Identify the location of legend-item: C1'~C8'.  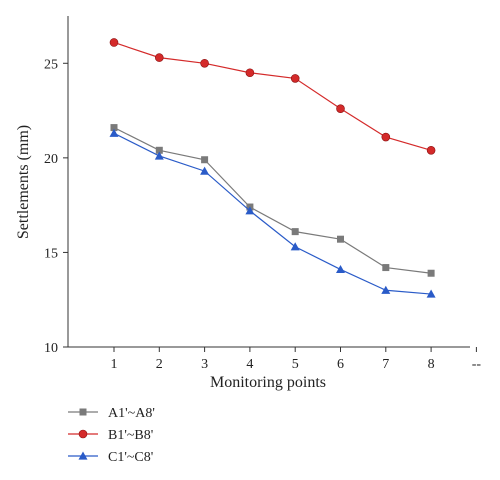
(110, 457).